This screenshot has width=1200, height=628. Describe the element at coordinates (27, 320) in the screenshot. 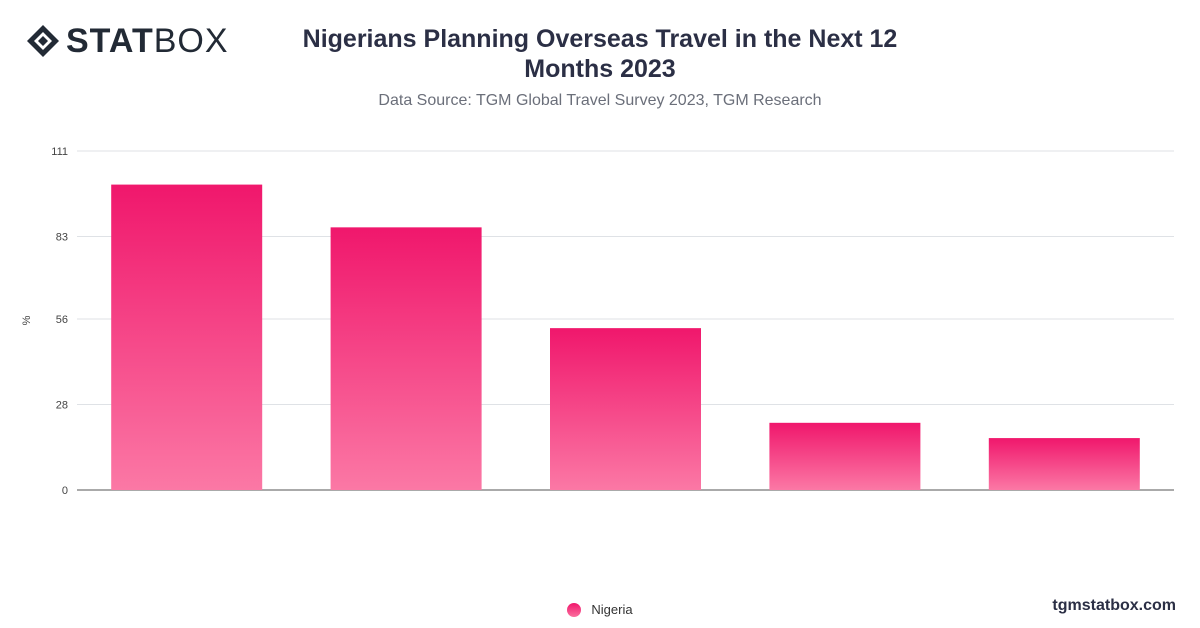

I see `y-axis-label: %` at that location.